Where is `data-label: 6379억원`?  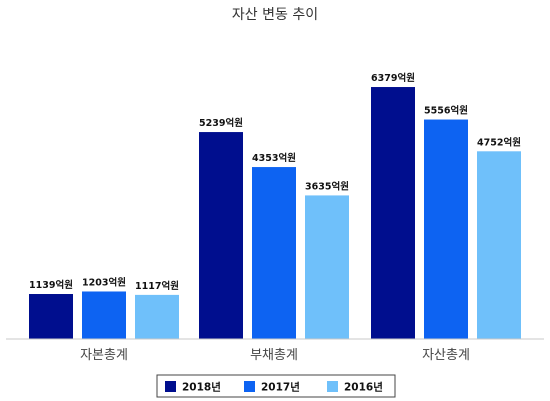 data-label: 6379억원 is located at coordinates (393, 78).